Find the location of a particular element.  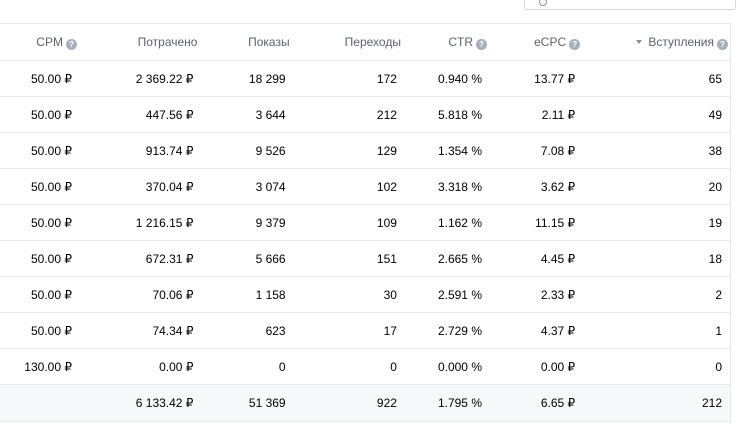

table-cell-ctr: 3.318 % is located at coordinates (446, 186).